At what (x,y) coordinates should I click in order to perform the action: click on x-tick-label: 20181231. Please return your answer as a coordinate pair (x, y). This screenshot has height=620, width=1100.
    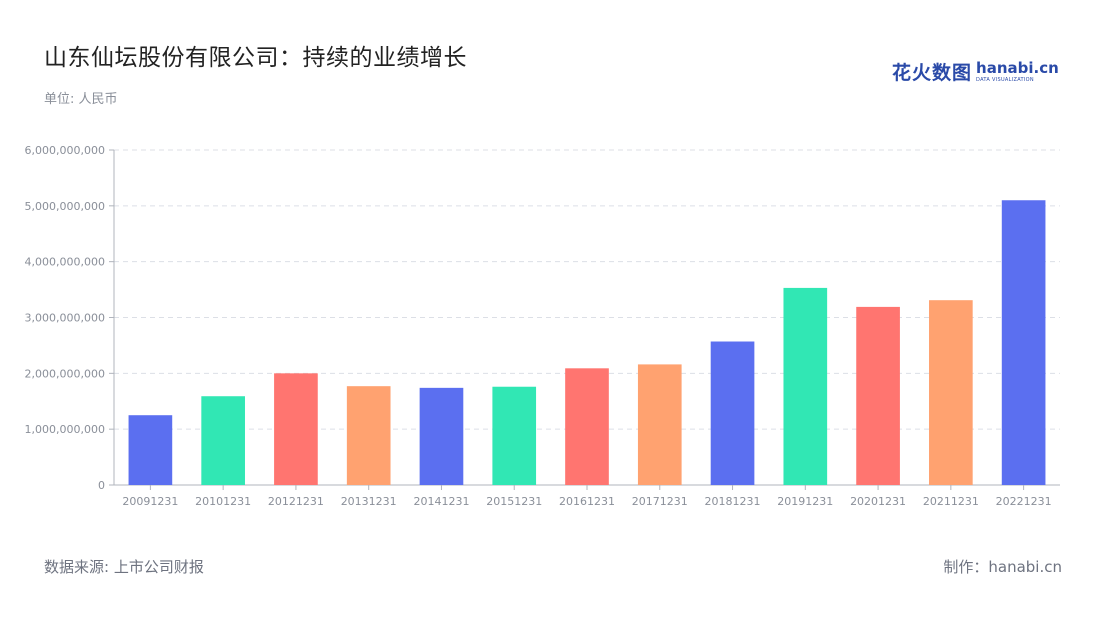
    Looking at the image, I should click on (733, 501).